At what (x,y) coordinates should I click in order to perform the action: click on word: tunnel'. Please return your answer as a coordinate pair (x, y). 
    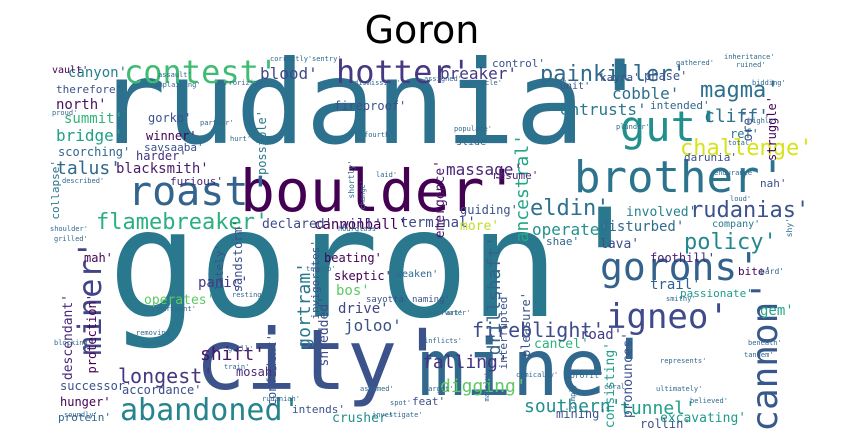
    Looking at the image, I should click on (658, 408).